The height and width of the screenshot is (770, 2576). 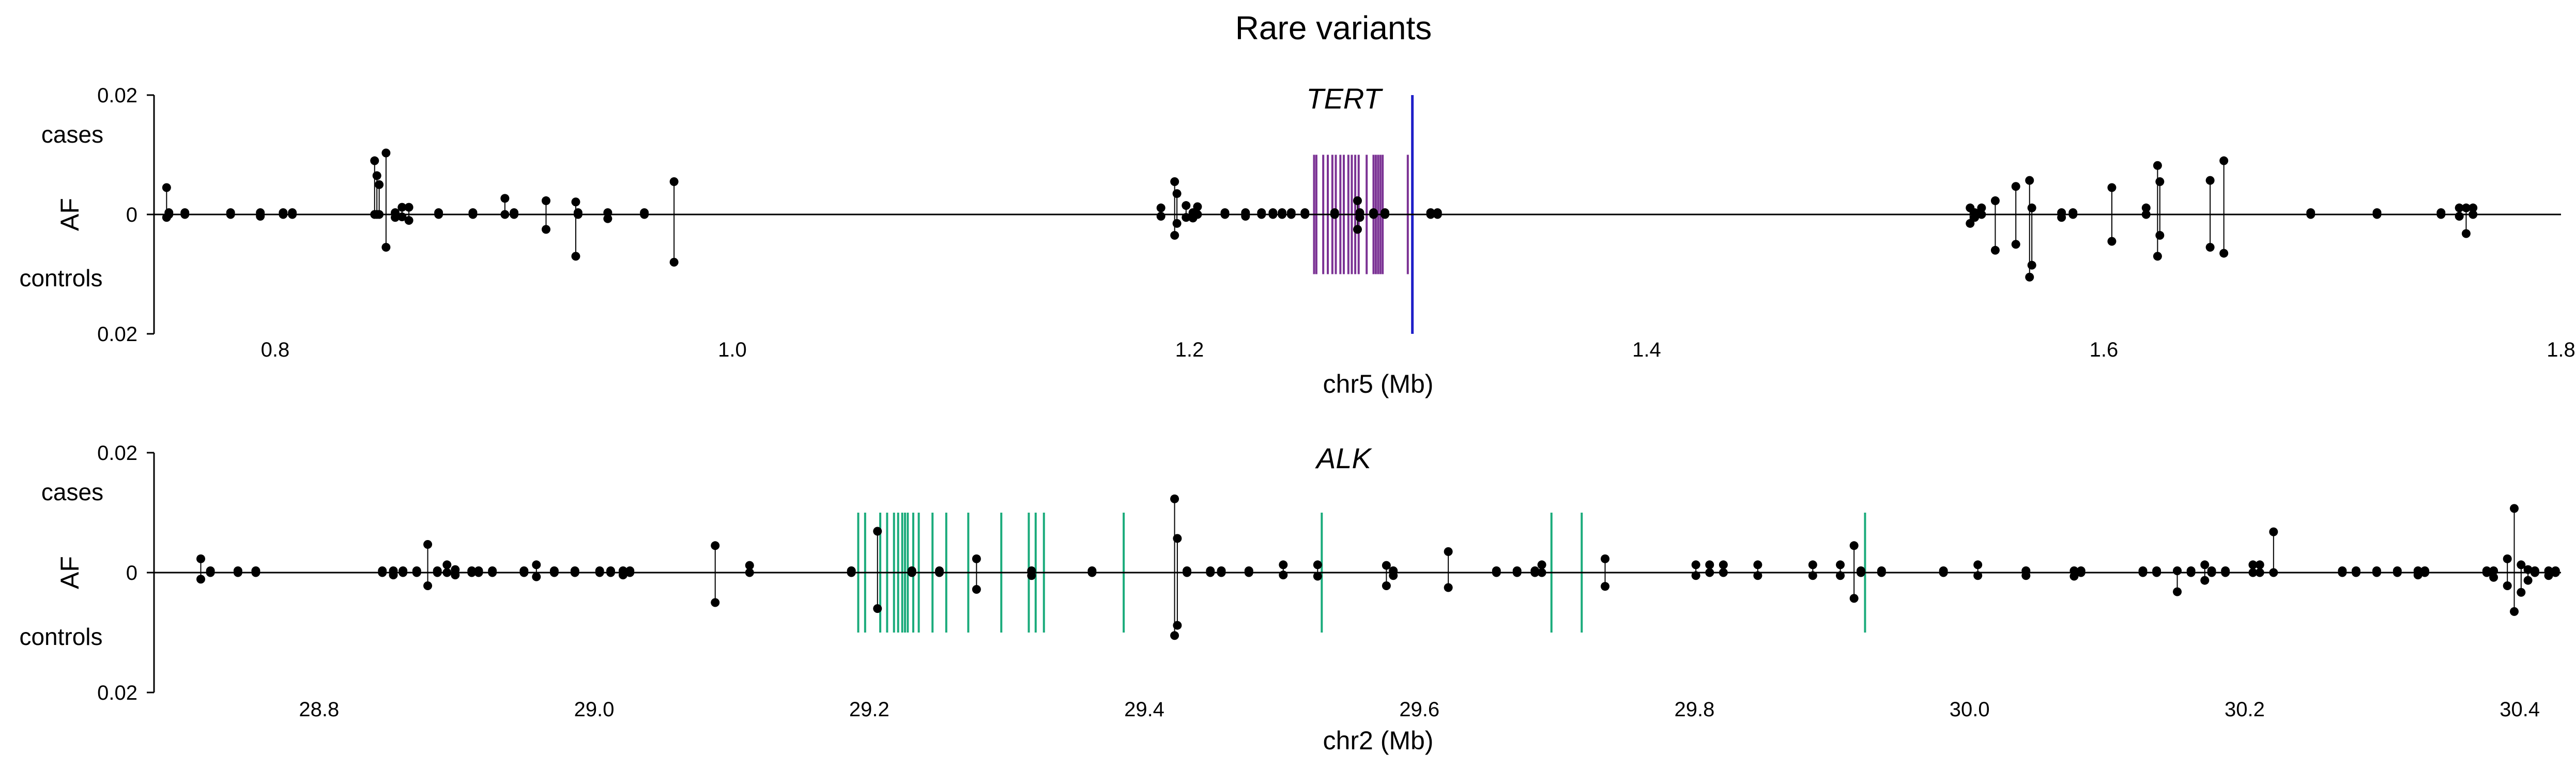 I want to click on x-tick-label: 30.0, so click(x=1970, y=710).